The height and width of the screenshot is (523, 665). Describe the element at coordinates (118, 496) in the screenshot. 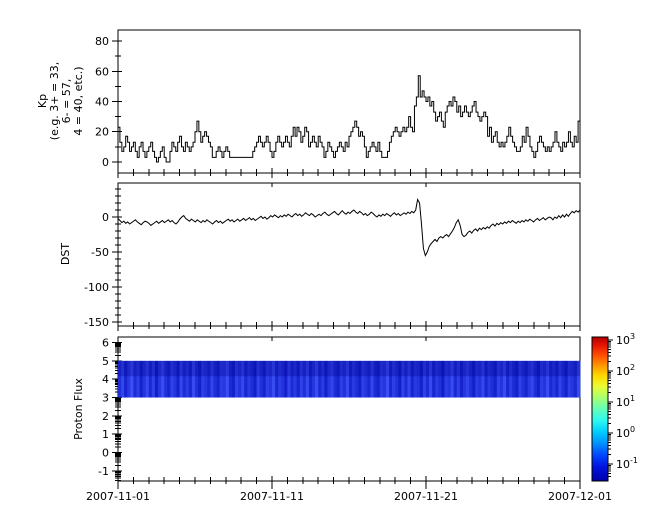

I see `x-tick-label-2007-11-01: 2007-11-01` at that location.